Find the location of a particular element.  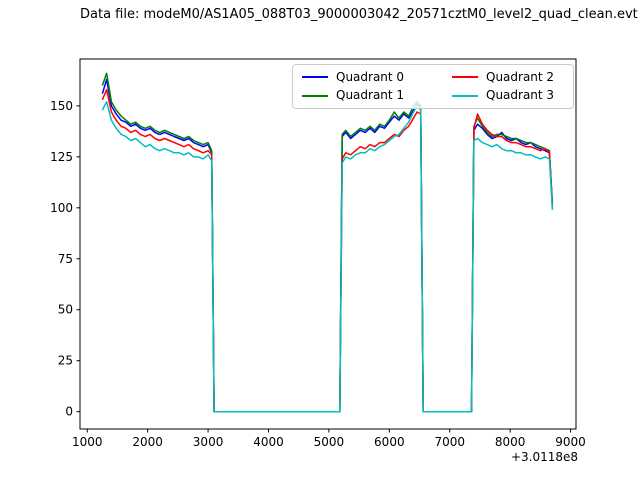

legend-item: Quadrant 2 is located at coordinates (508, 77).